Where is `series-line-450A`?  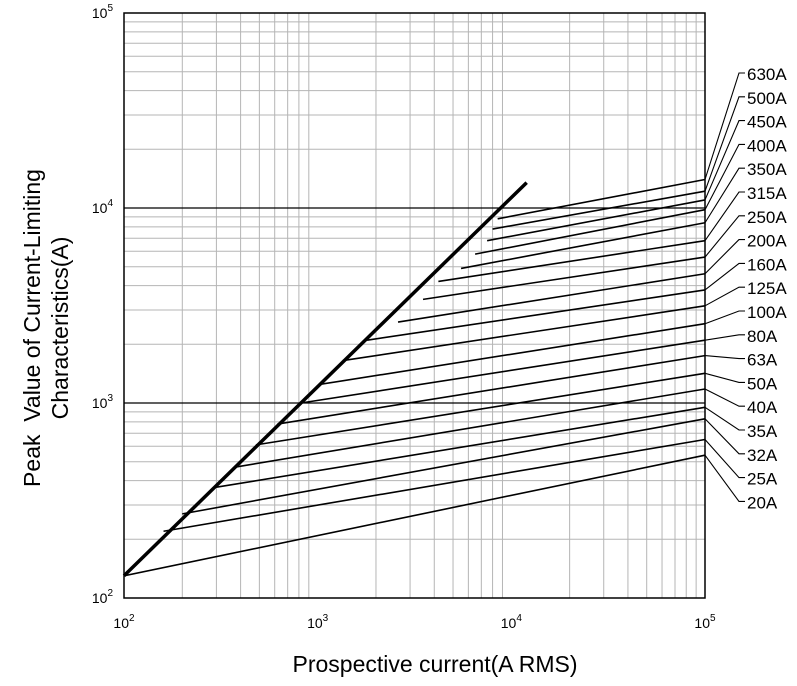 series-line-450A is located at coordinates (596, 220).